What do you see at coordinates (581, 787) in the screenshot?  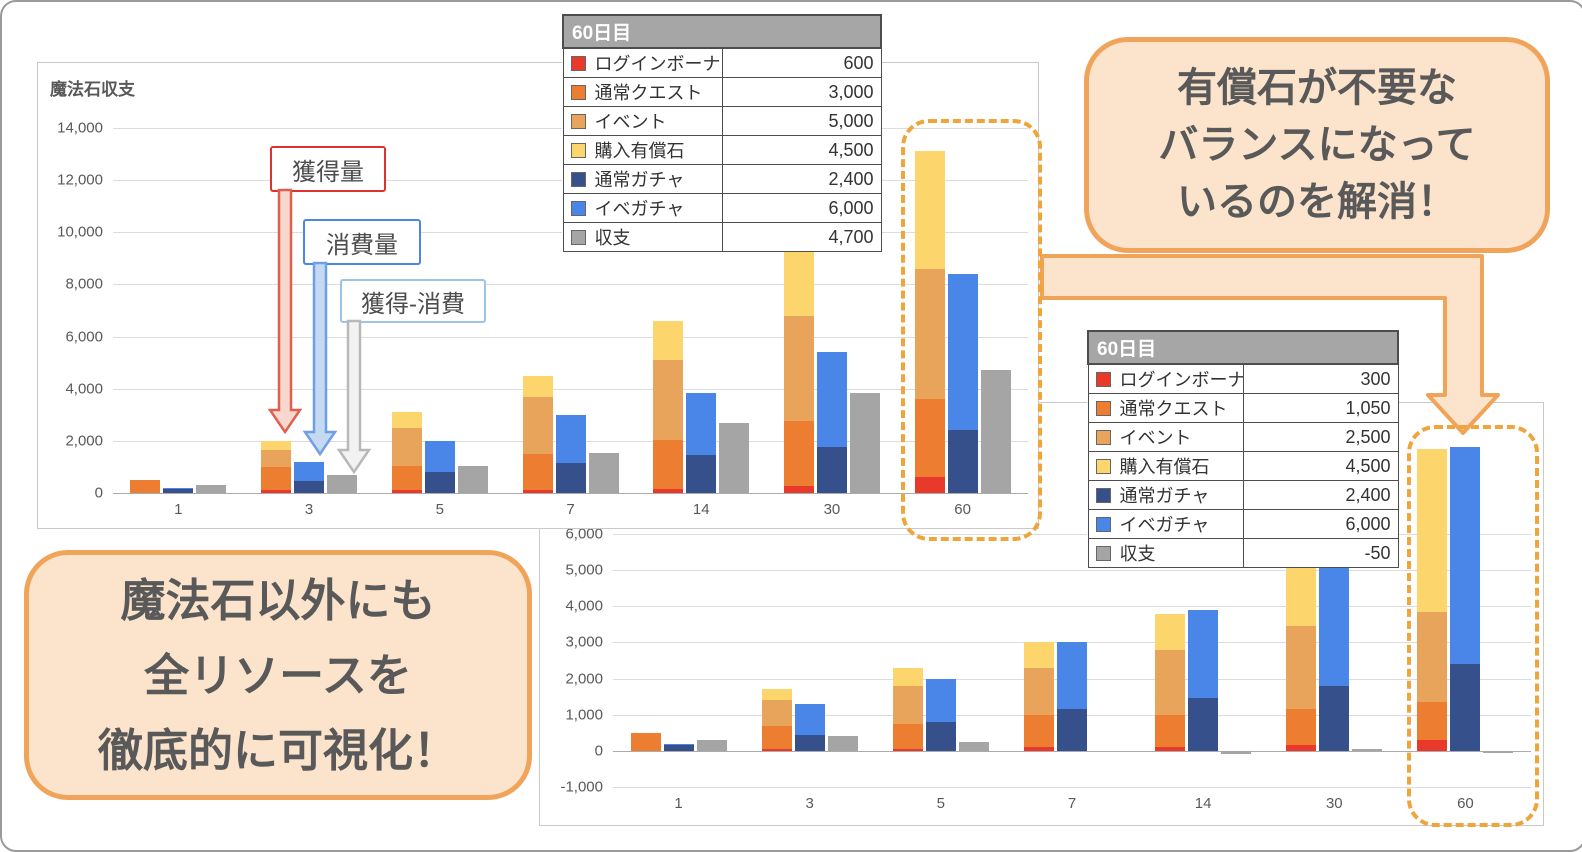 I see `y-axis-tick-label: -1,000` at bounding box center [581, 787].